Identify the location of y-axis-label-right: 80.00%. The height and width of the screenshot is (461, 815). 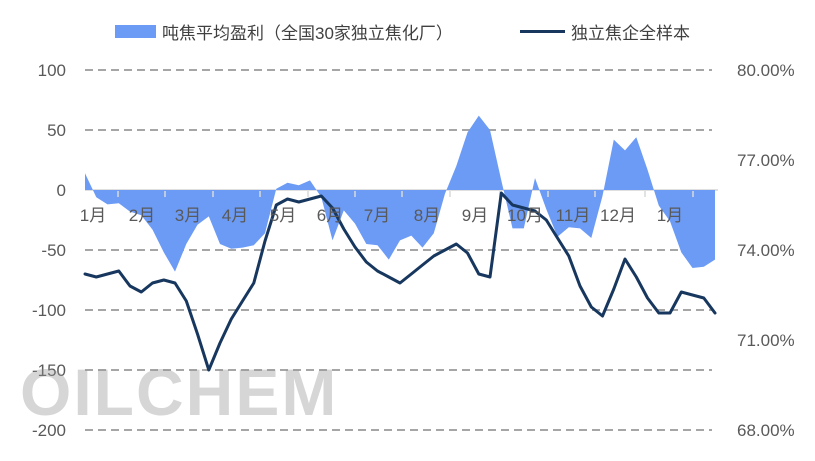
(766, 70).